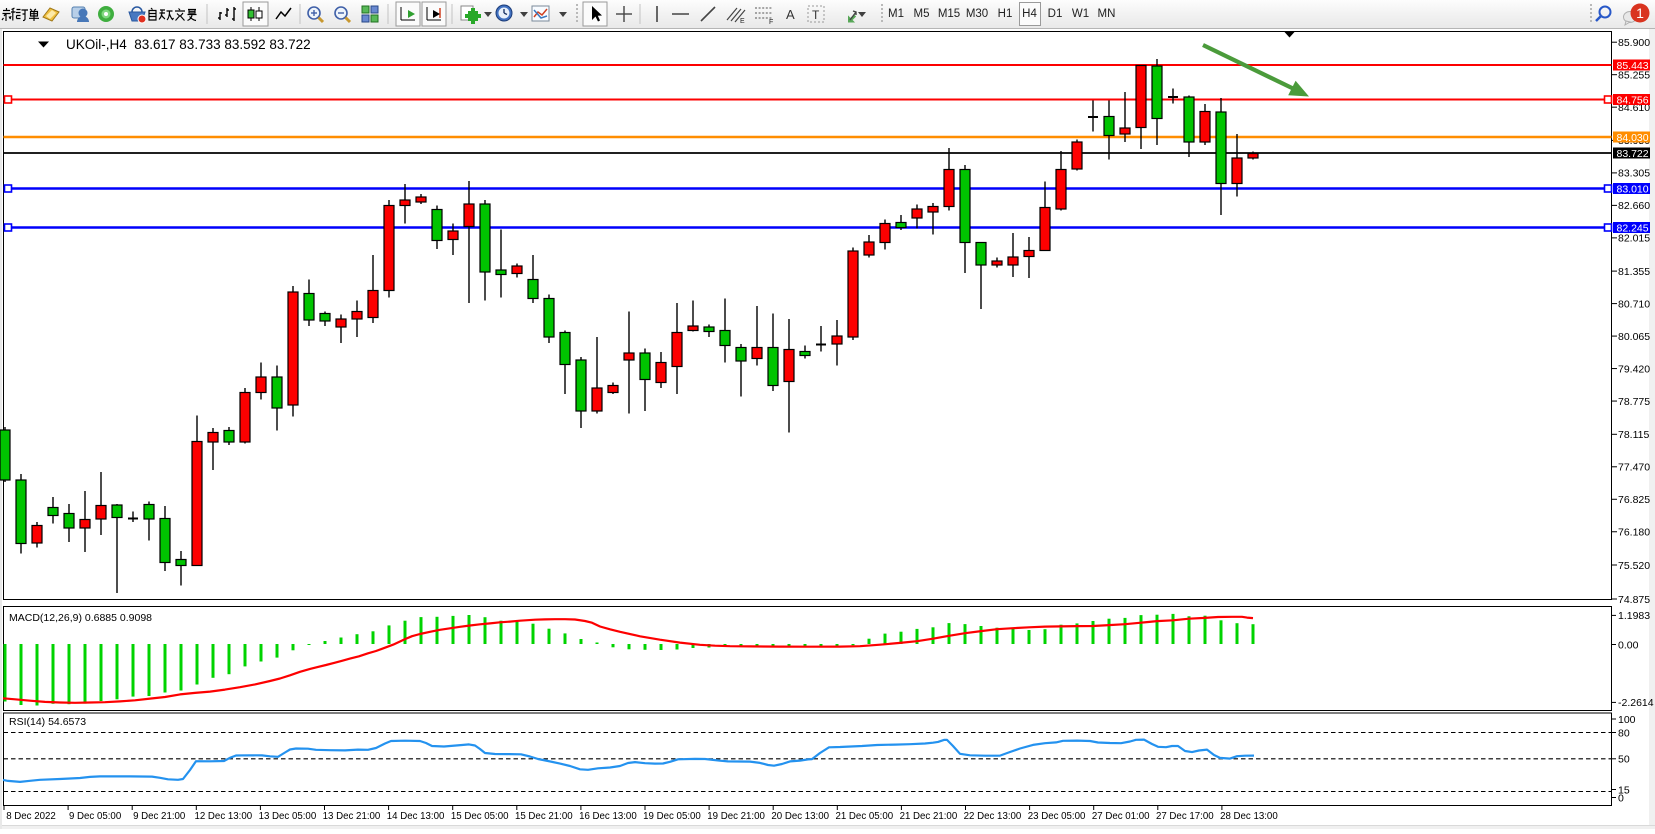 The height and width of the screenshot is (834, 1655). Describe the element at coordinates (1640, 13) in the screenshot. I see `svg-text: 1` at that location.